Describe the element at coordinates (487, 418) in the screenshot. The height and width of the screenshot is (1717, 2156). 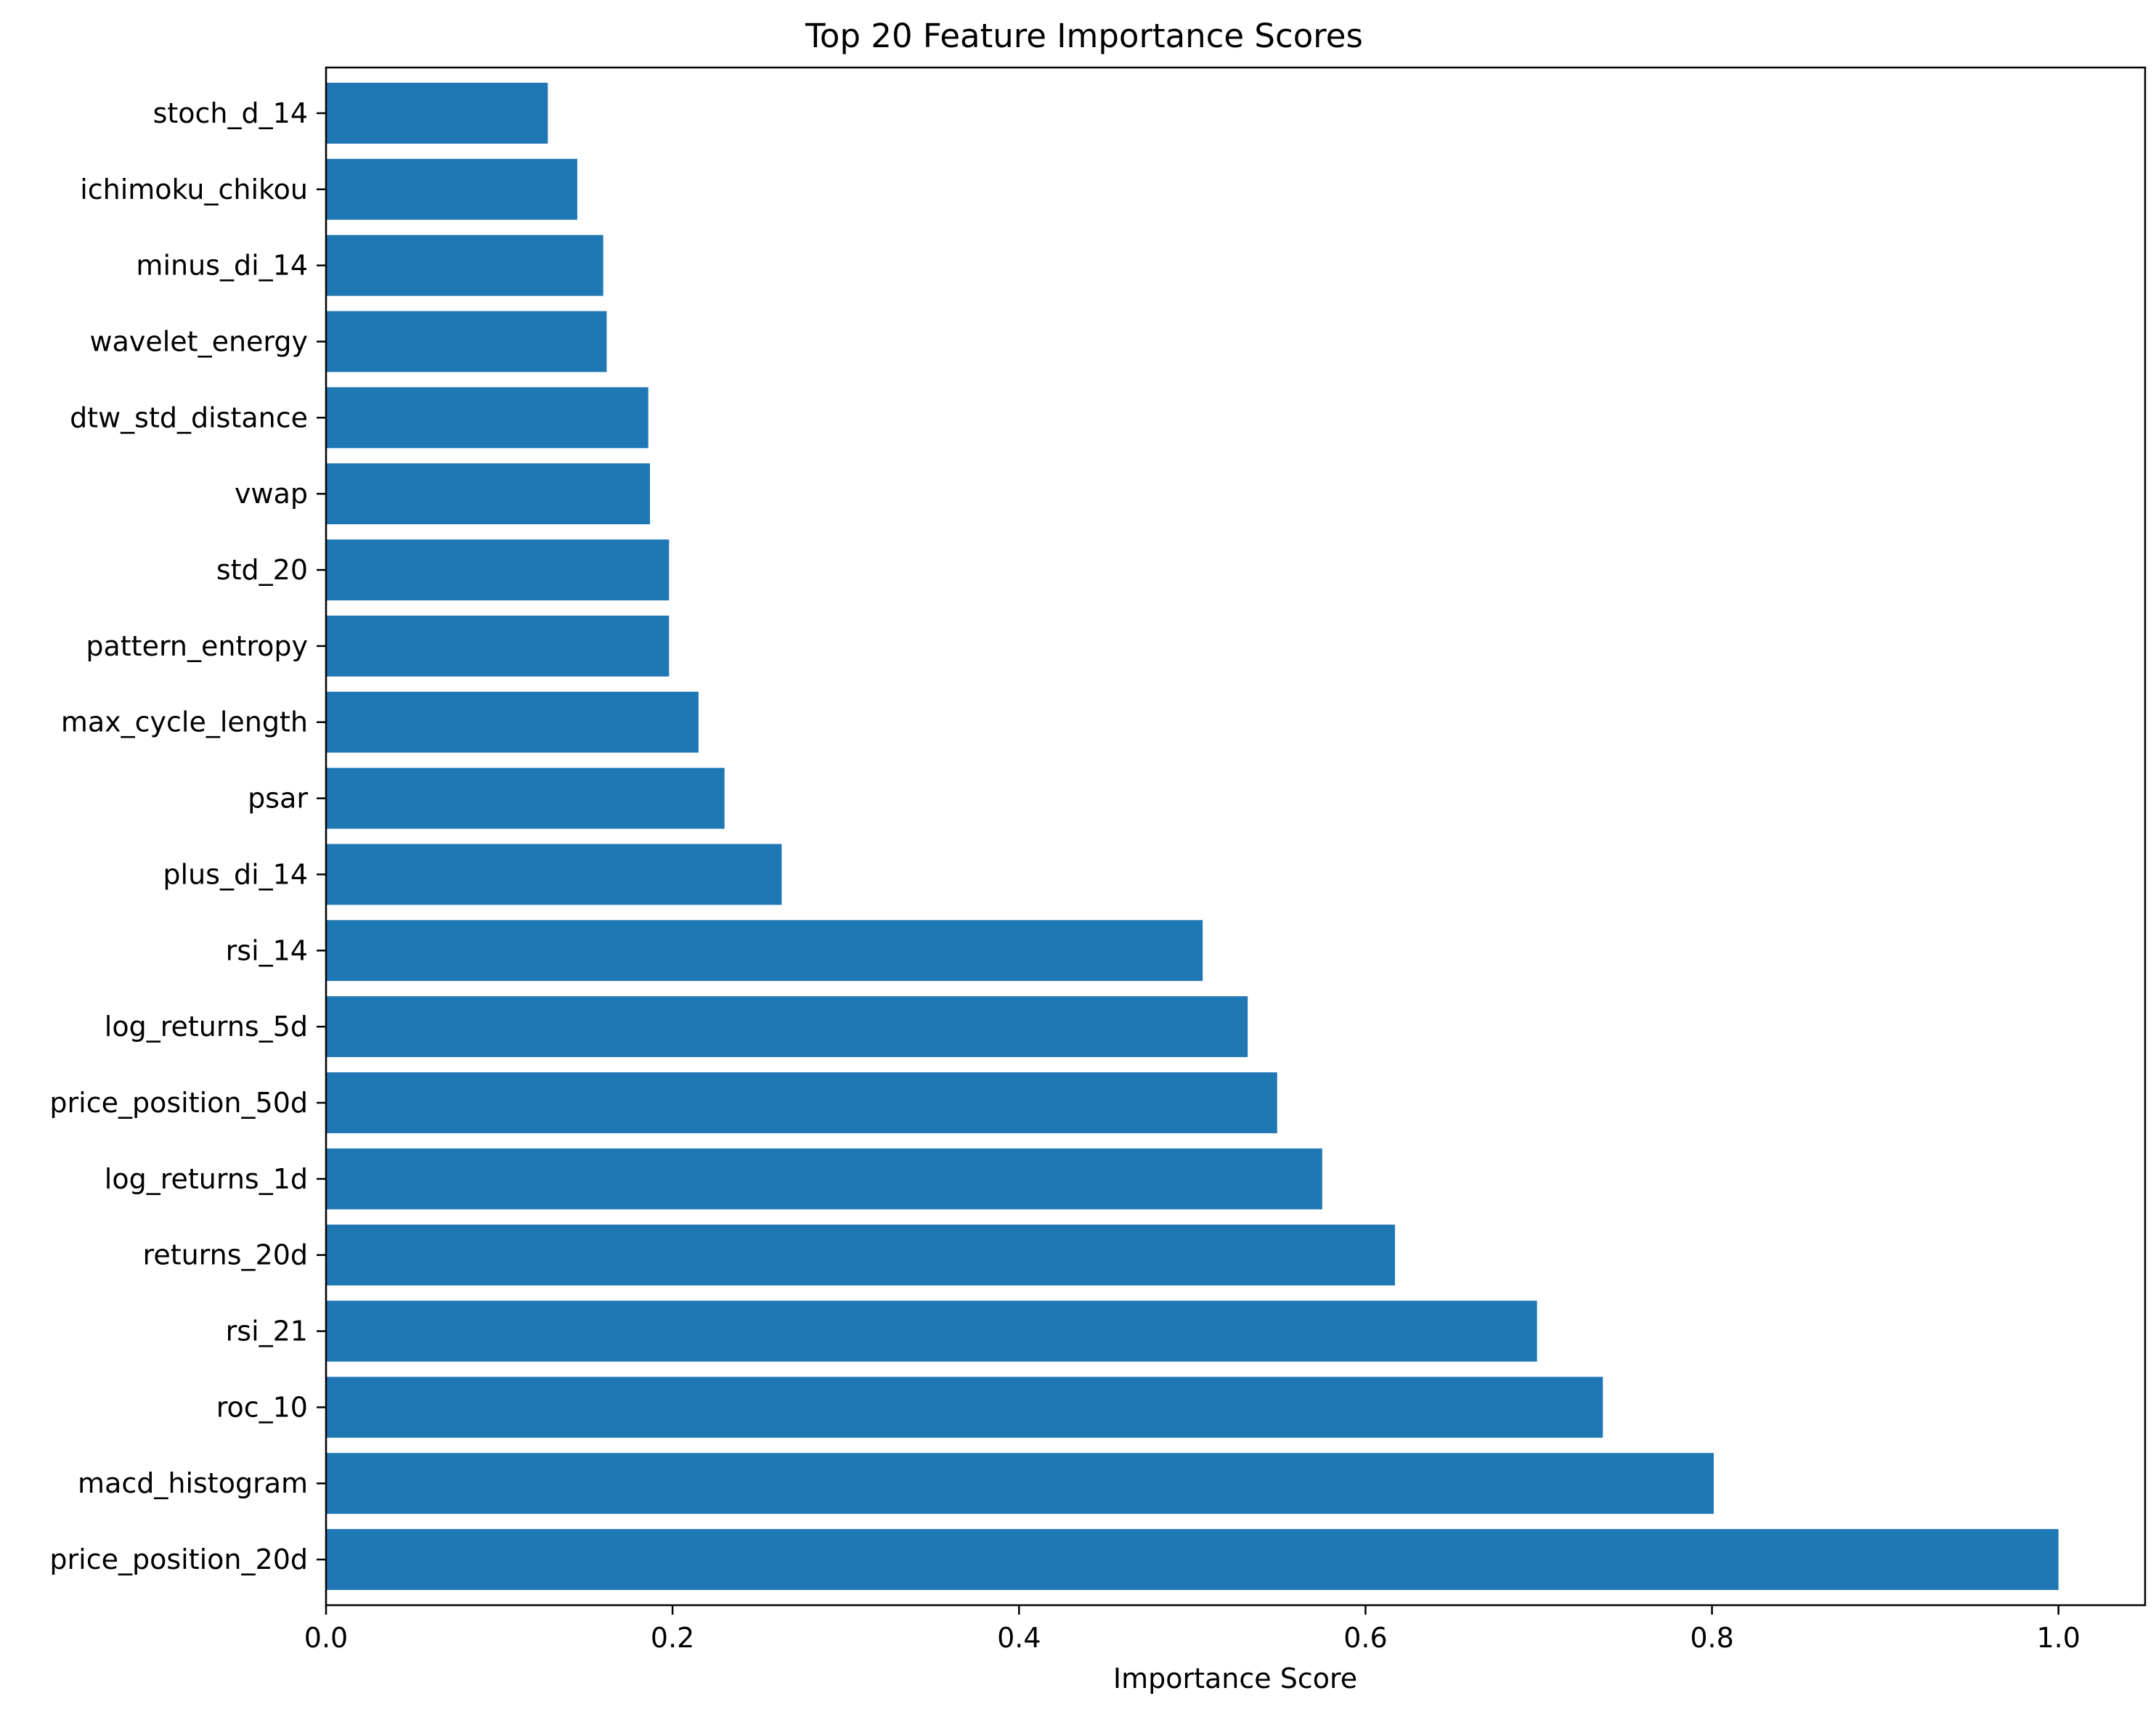
I see `bar-dtw_std_distance` at that location.